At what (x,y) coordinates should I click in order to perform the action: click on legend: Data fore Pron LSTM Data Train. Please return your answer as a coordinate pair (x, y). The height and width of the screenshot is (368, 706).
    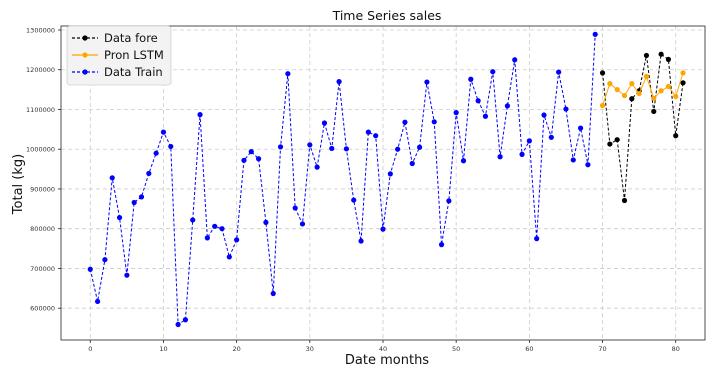
    Looking at the image, I should click on (119, 55).